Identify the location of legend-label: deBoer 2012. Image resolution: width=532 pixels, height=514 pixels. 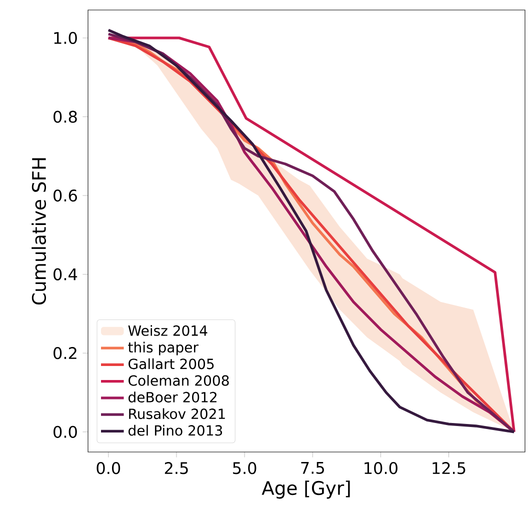
(172, 397).